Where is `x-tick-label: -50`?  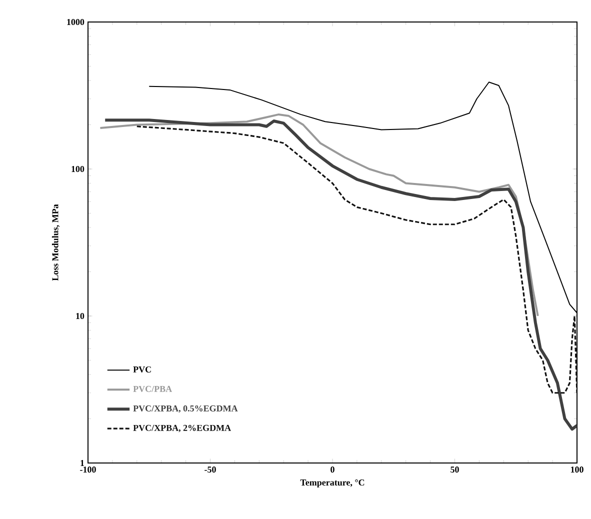
x-tick-label: -50 is located at coordinates (210, 469).